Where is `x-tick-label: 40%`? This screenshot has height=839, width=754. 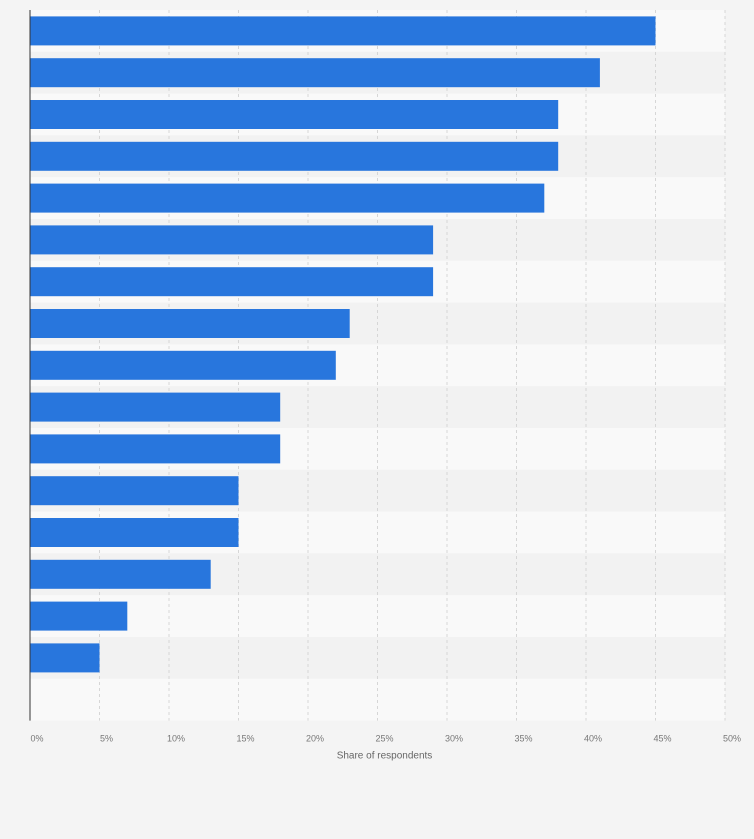
x-tick-label: 40% is located at coordinates (593, 739).